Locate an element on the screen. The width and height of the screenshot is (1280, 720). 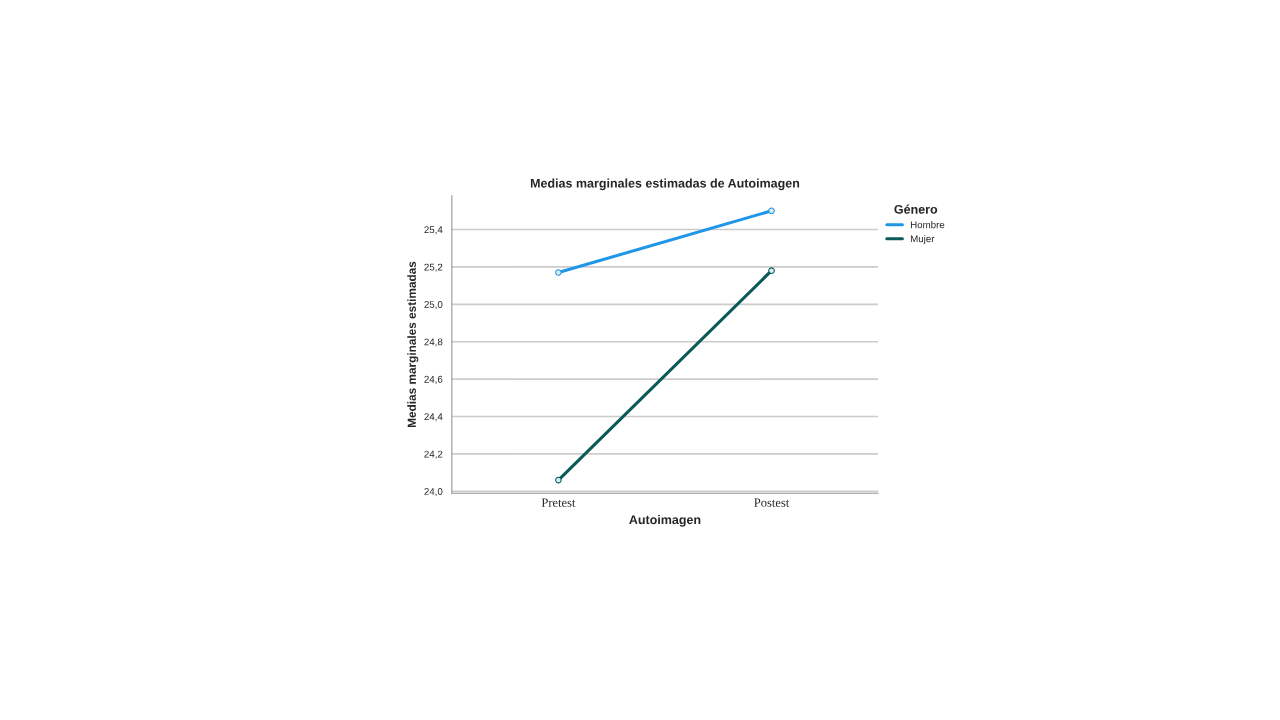
y-tick-label: 24,0 is located at coordinates (433, 492).